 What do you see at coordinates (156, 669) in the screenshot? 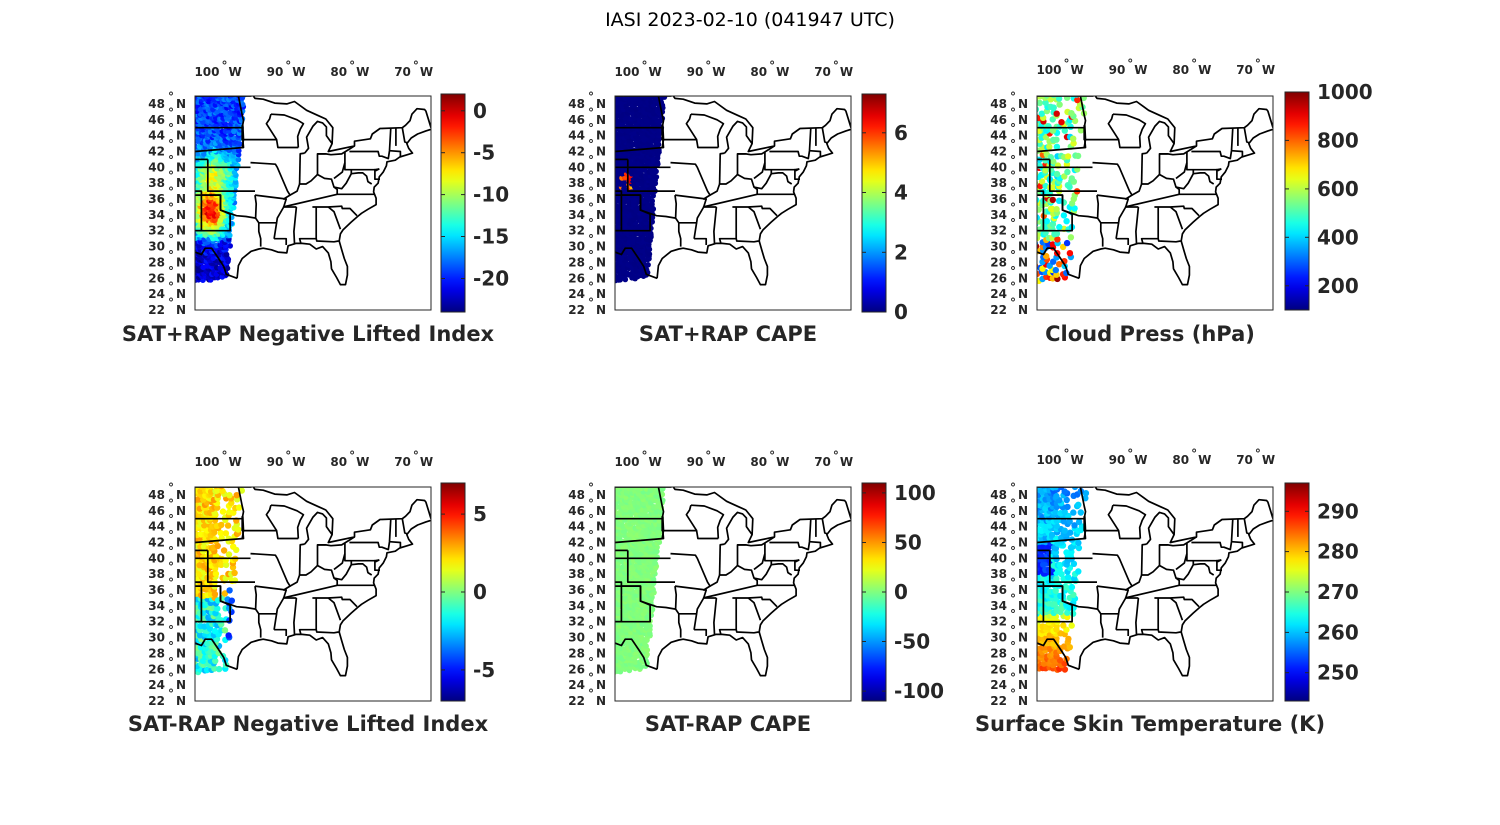
I see `lat-tick-label: 26` at bounding box center [156, 669].